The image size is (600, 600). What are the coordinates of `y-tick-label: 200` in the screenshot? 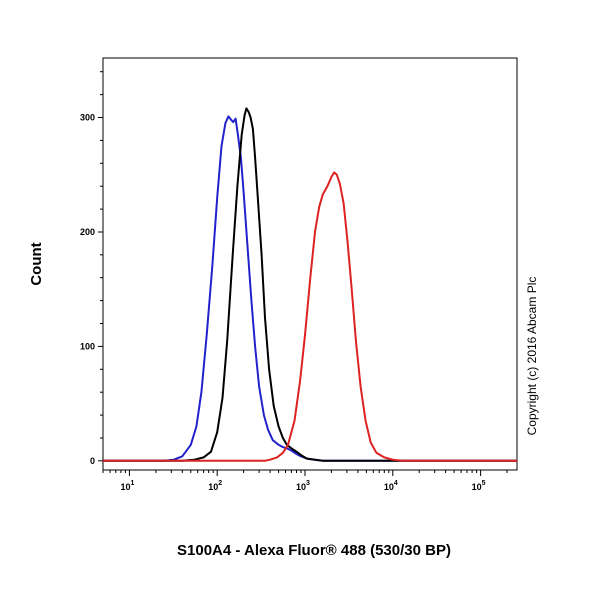 It's located at (87, 232).